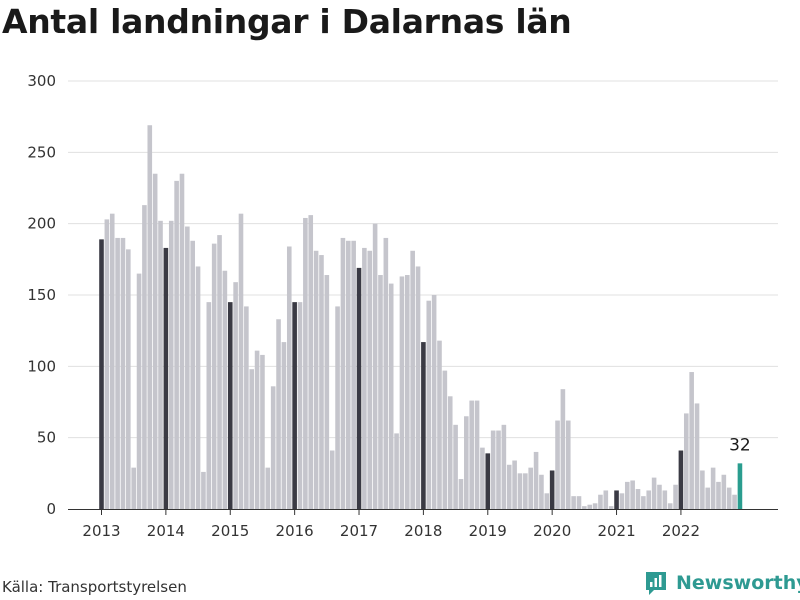 This screenshot has width=800, height=600. Describe the element at coordinates (656, 583) in the screenshot. I see `newsworthy-logo-icon` at that location.